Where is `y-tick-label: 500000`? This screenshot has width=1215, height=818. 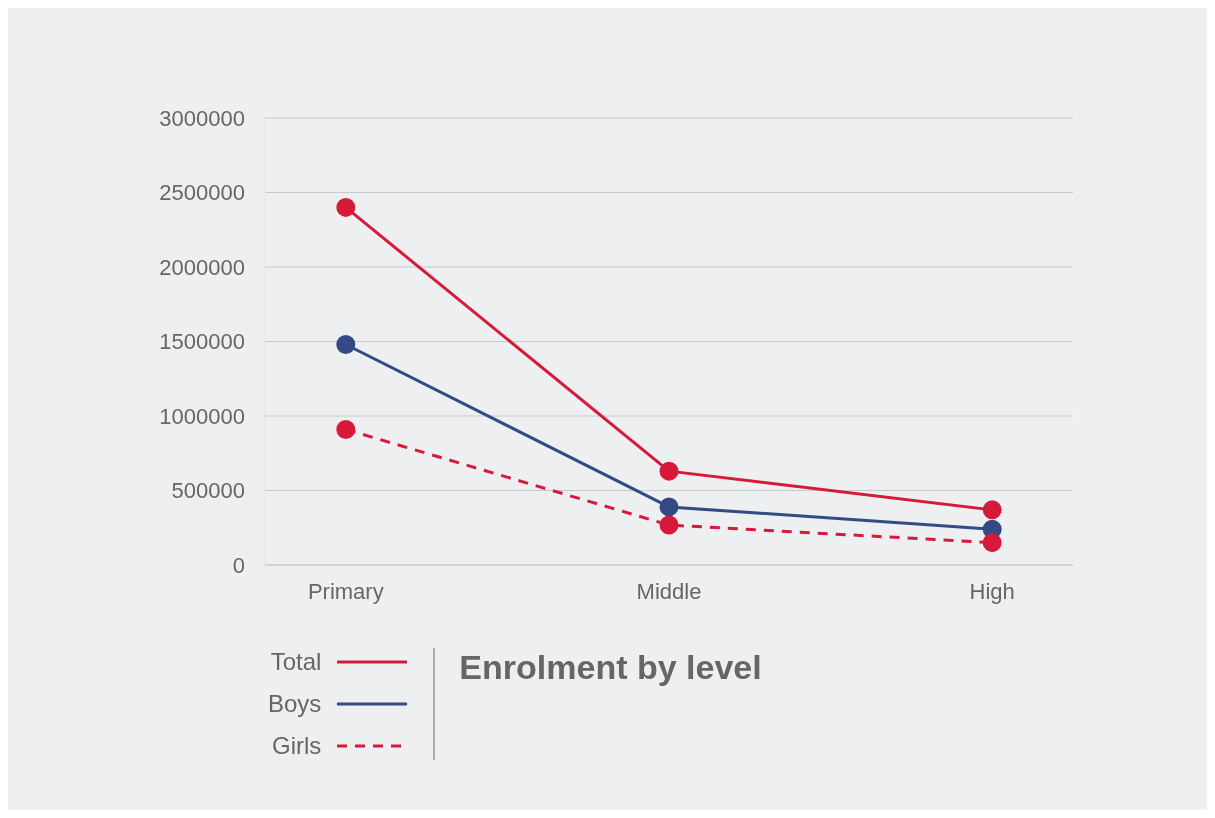
y-tick-label: 500000 is located at coordinates (208, 491).